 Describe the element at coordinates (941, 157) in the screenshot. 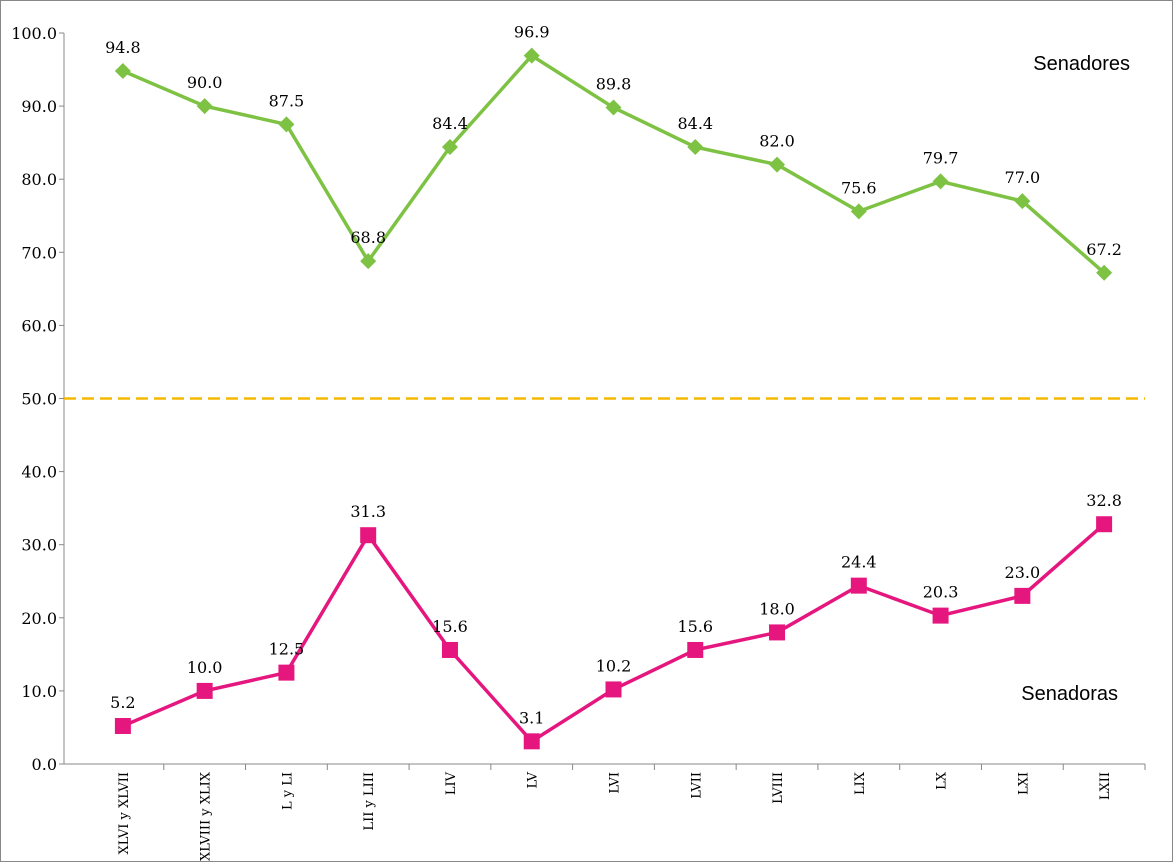

I see `data-label: 79.7` at that location.